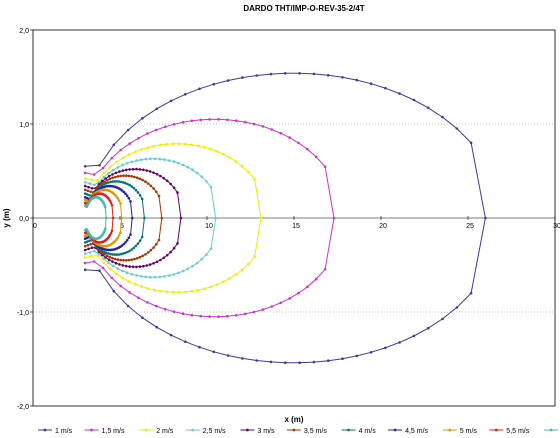  What do you see at coordinates (113, 431) in the screenshot?
I see `legend-label: 1,5 m/s` at bounding box center [113, 431].